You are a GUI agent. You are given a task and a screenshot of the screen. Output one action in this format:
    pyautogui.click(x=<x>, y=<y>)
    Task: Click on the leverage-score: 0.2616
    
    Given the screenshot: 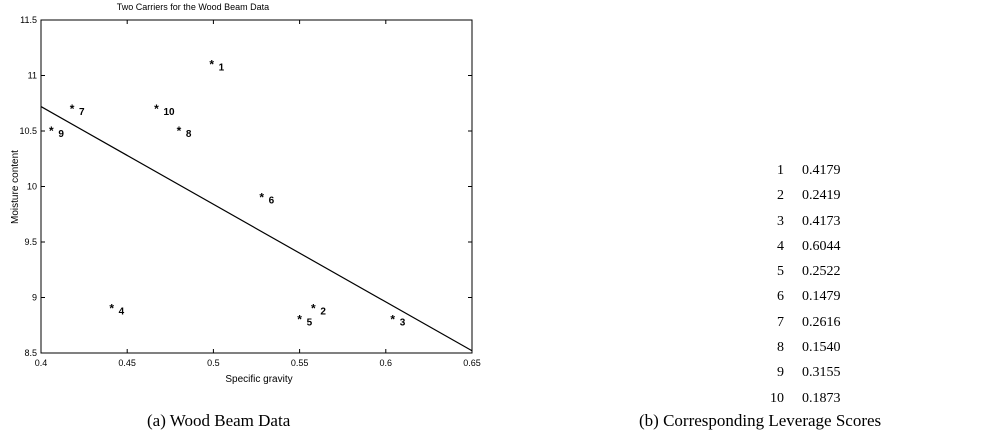 What is the action you would take?
    pyautogui.click(x=821, y=322)
    